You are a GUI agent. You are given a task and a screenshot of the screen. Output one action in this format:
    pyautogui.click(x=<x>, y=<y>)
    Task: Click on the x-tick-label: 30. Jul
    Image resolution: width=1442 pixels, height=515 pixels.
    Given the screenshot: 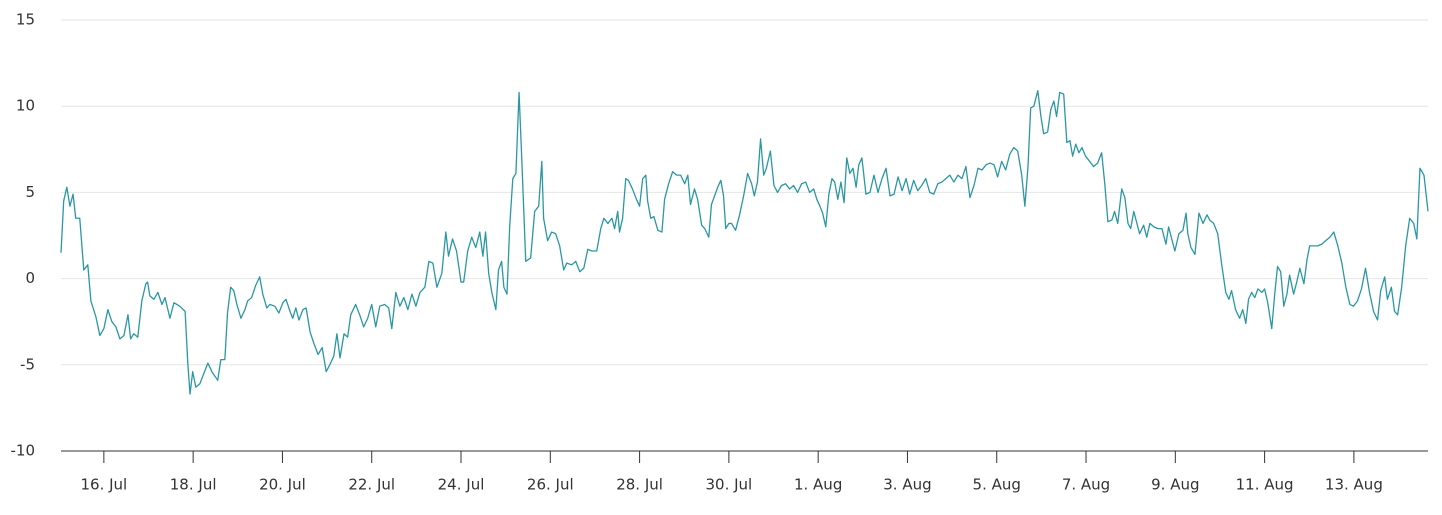 What is the action you would take?
    pyautogui.click(x=729, y=485)
    